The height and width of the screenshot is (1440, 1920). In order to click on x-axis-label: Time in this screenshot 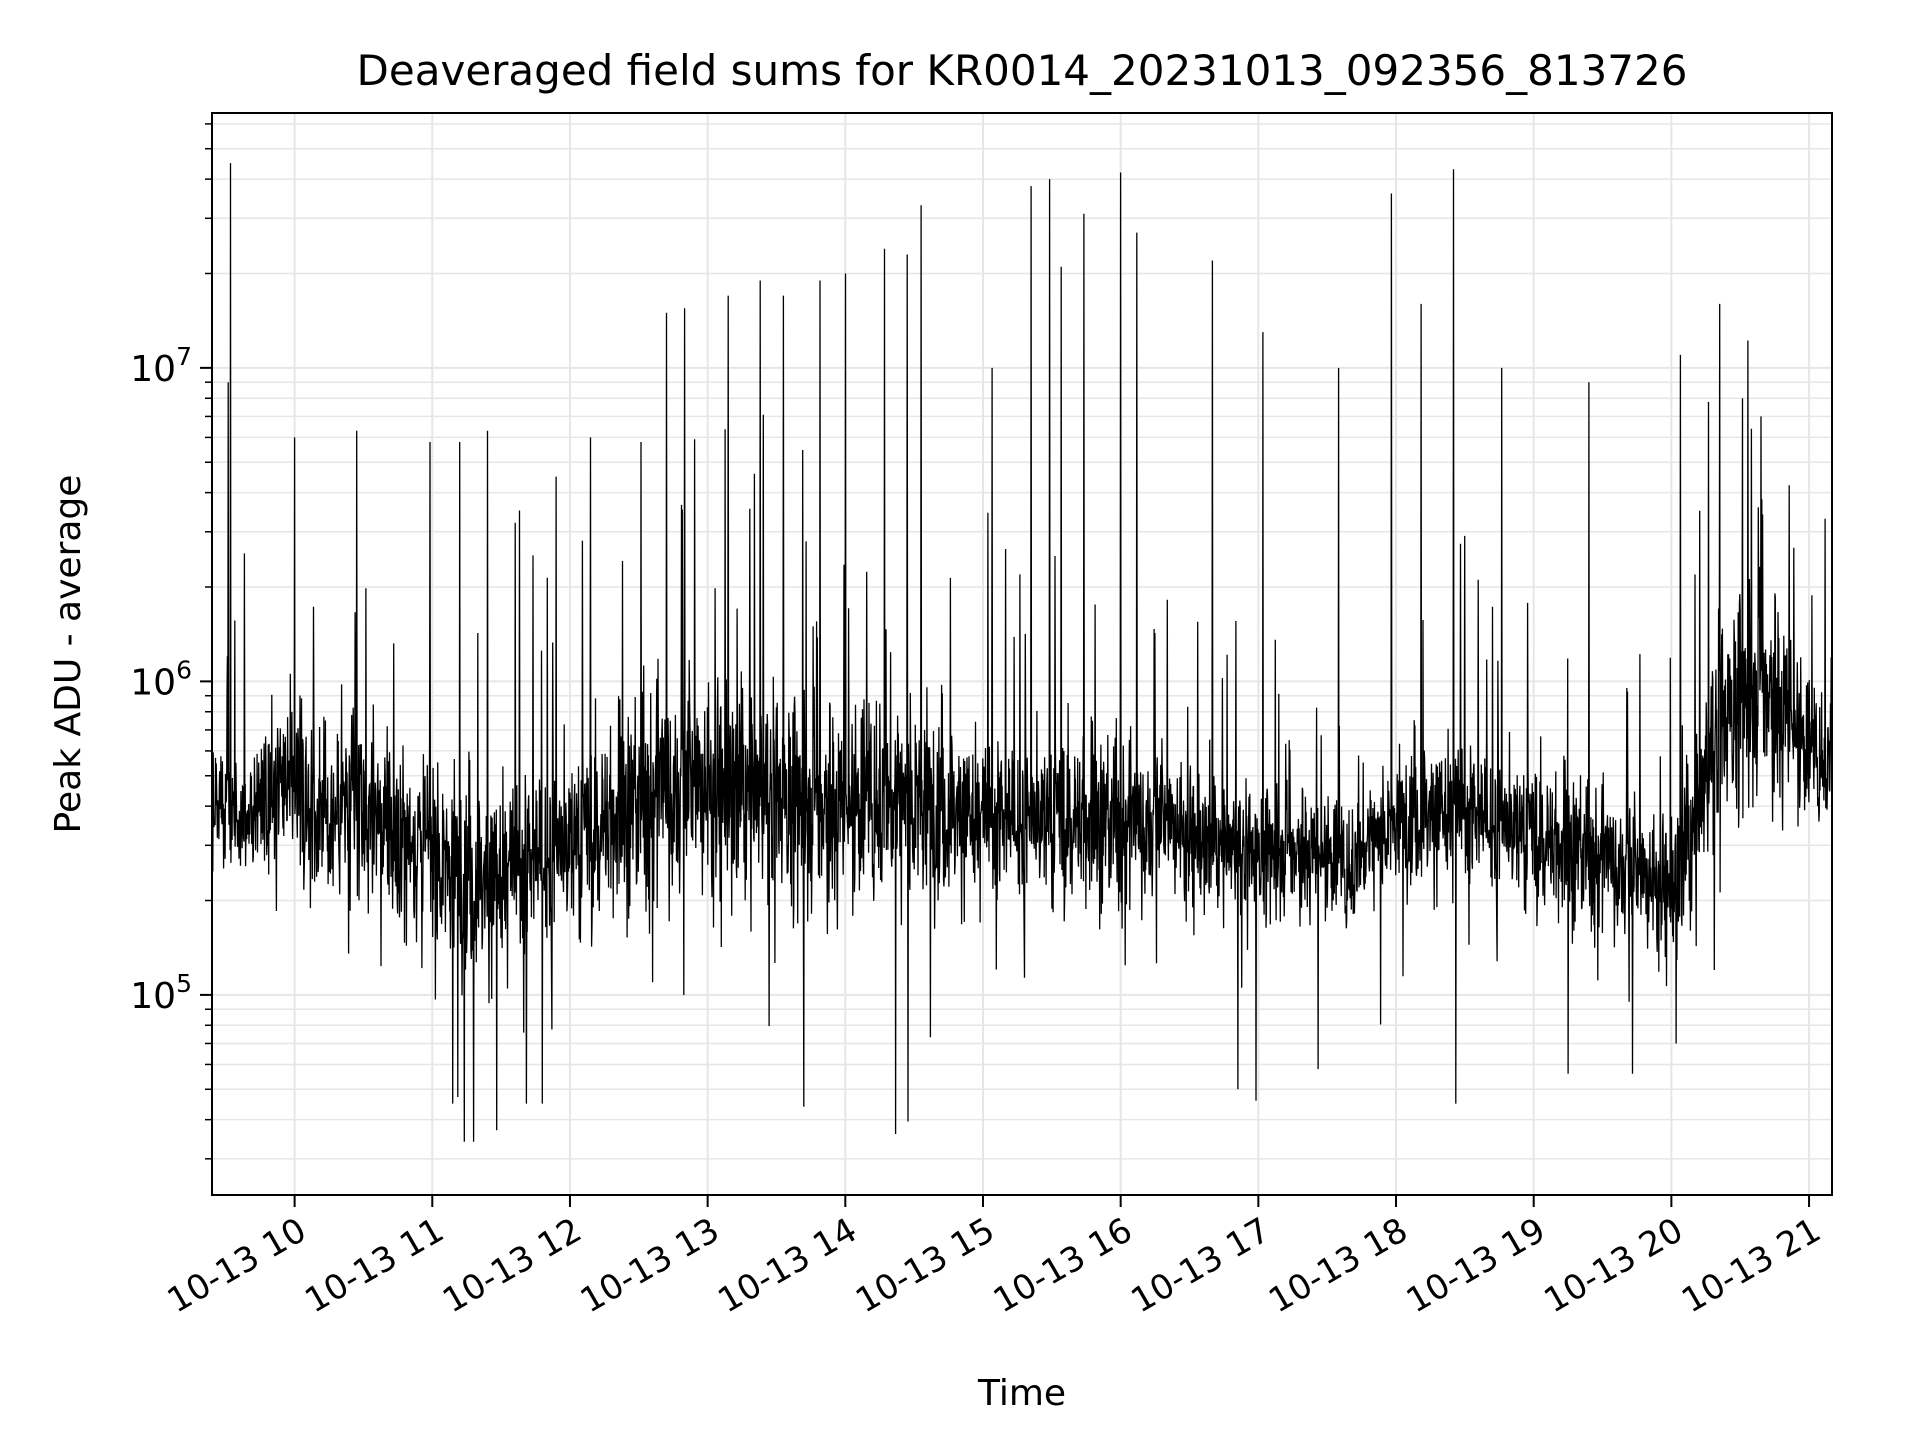, I will do `click(1021, 1393)`.